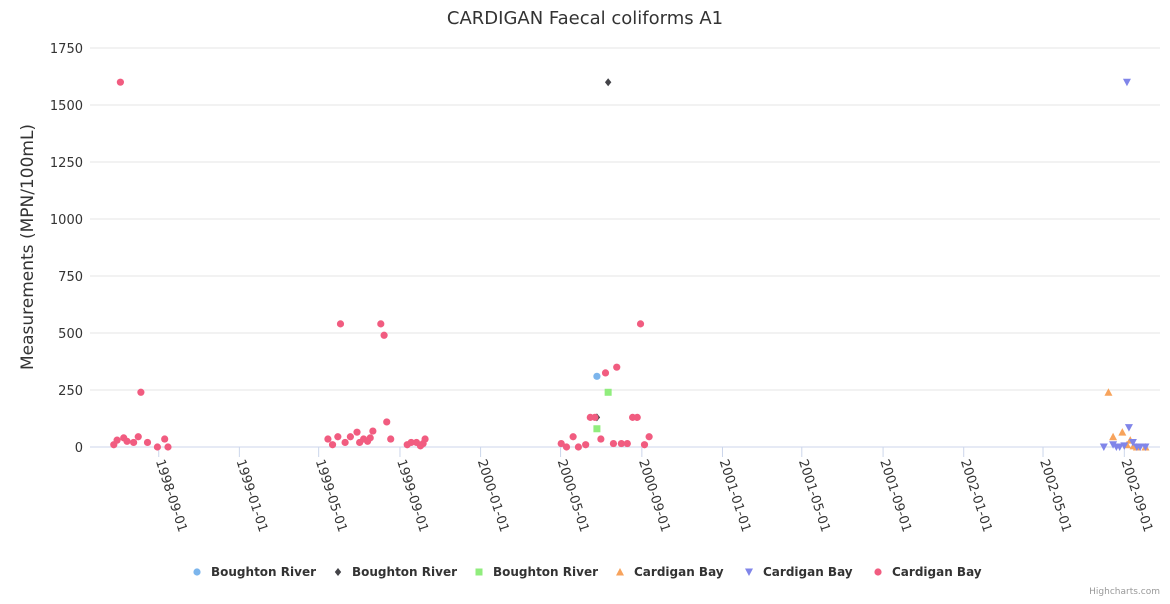 The height and width of the screenshot is (604, 1170). Describe the element at coordinates (331, 496) in the screenshot. I see `x-tick-label: 1999-05-01` at that location.